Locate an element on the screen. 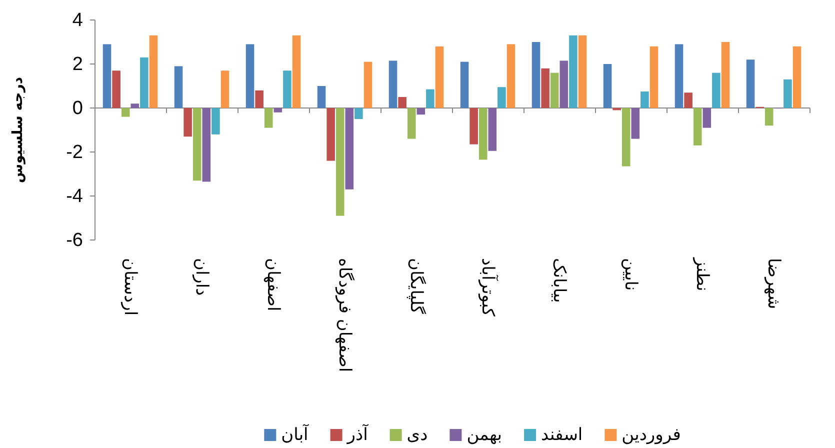 Image resolution: width=835 pixels, height=448 pixels. y-tick-label: -6 is located at coordinates (74, 240).